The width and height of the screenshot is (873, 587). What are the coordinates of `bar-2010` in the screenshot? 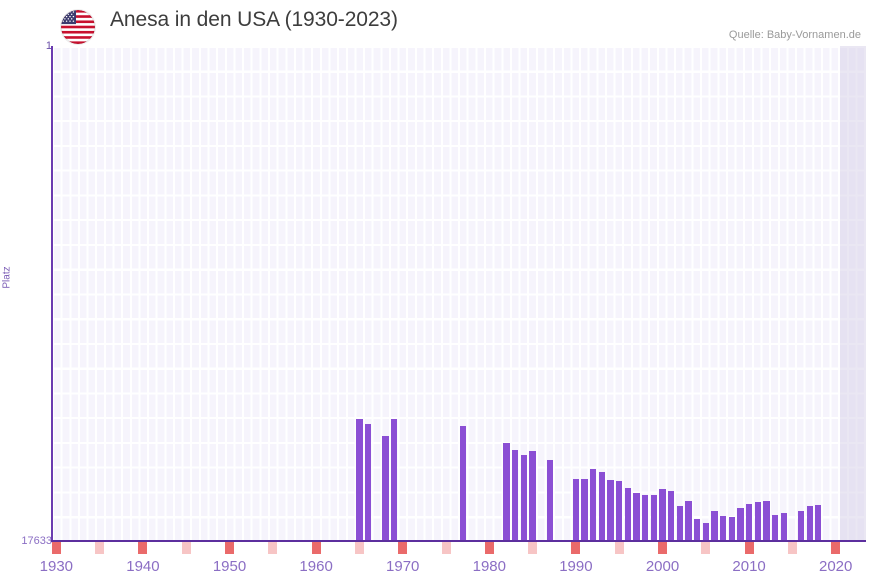 It's located at (749, 522).